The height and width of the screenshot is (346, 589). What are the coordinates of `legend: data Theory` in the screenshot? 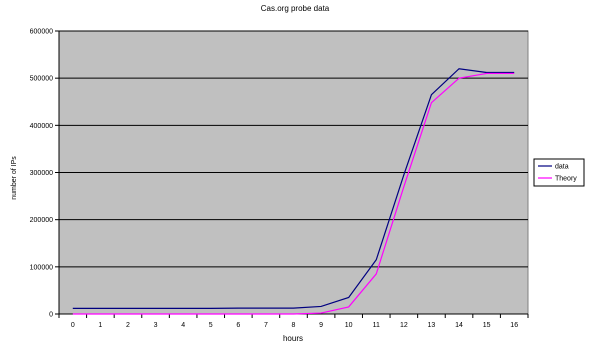 It's located at (559, 172).